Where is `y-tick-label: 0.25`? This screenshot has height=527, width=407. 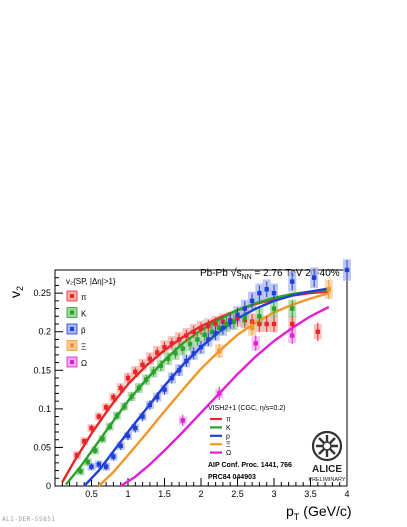 y-tick-label: 0.25 is located at coordinates (42, 293).